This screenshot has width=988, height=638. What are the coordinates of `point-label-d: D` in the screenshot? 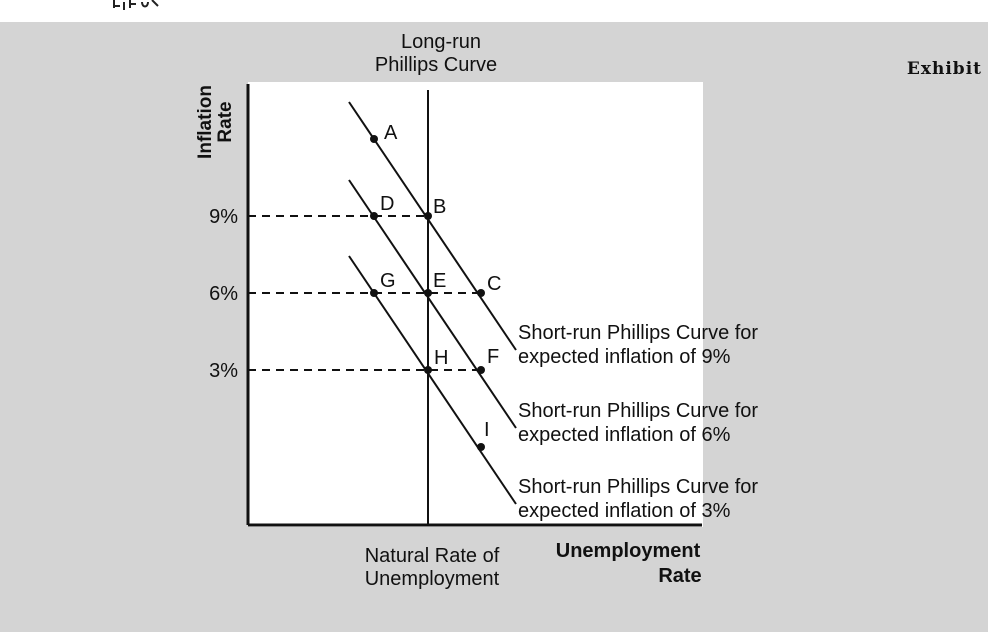 It's located at (387, 204).